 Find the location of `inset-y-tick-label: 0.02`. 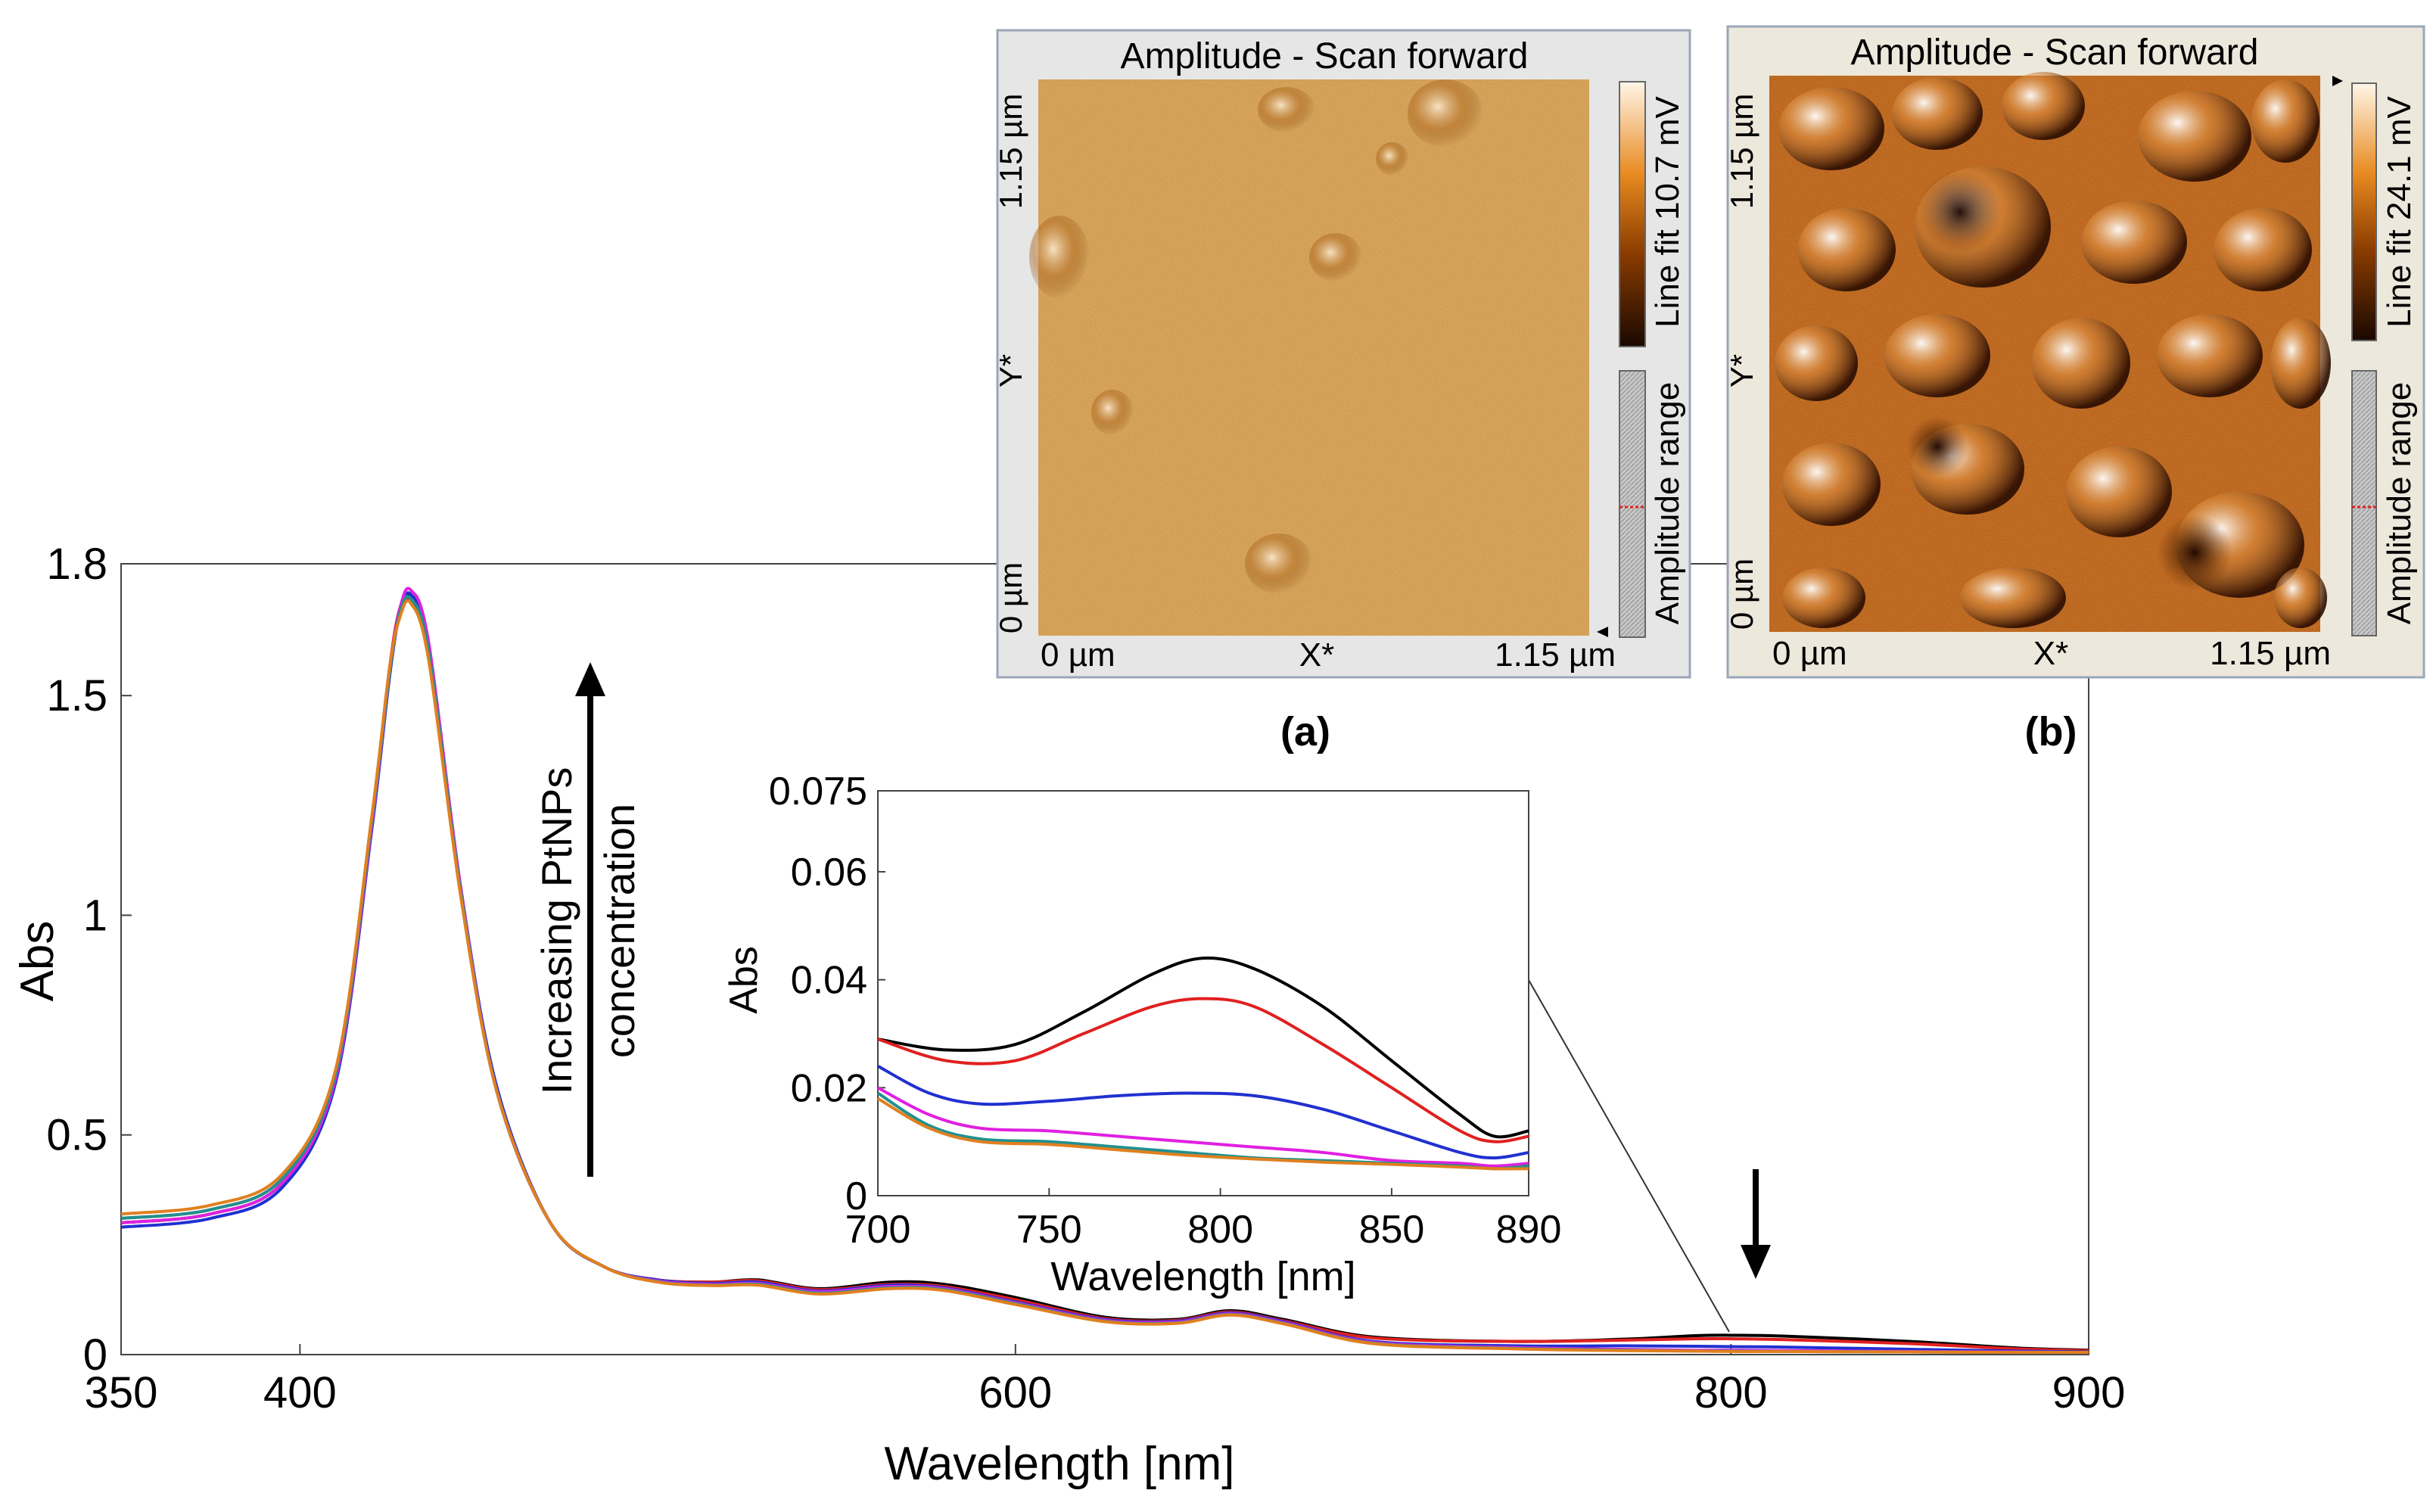

inset-y-tick-label: 0.02 is located at coordinates (829, 1088).